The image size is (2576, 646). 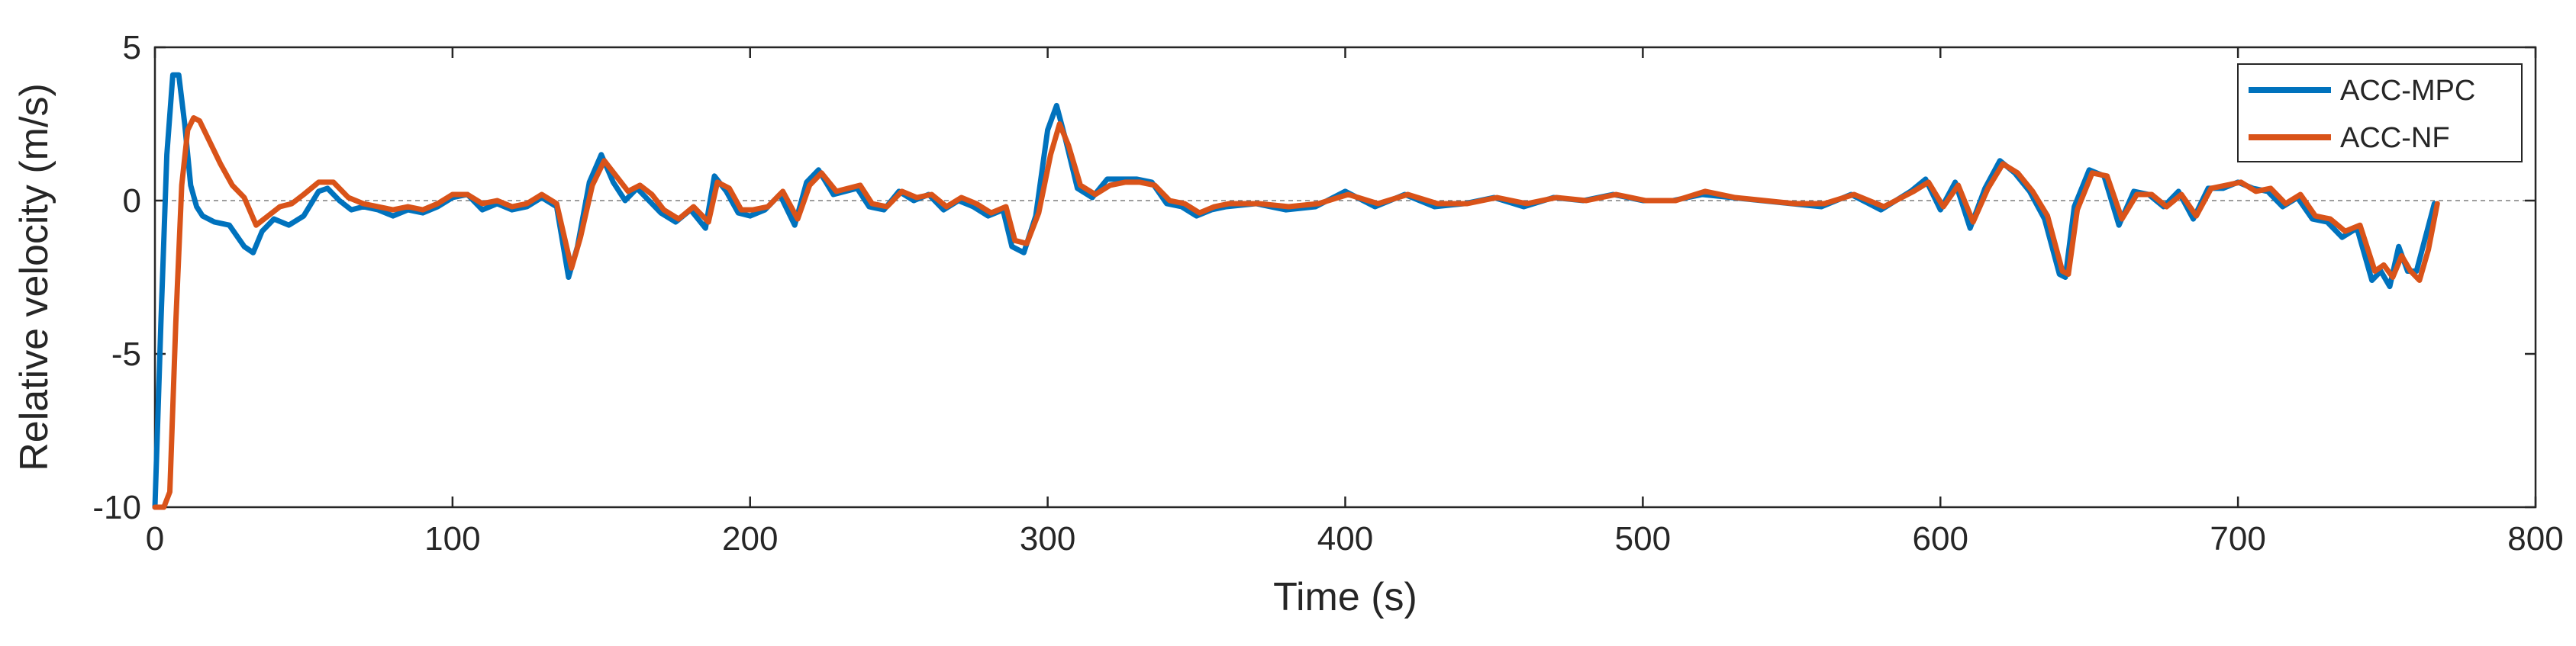 What do you see at coordinates (750, 539) in the screenshot?
I see `x-tick-label-200: 200` at bounding box center [750, 539].